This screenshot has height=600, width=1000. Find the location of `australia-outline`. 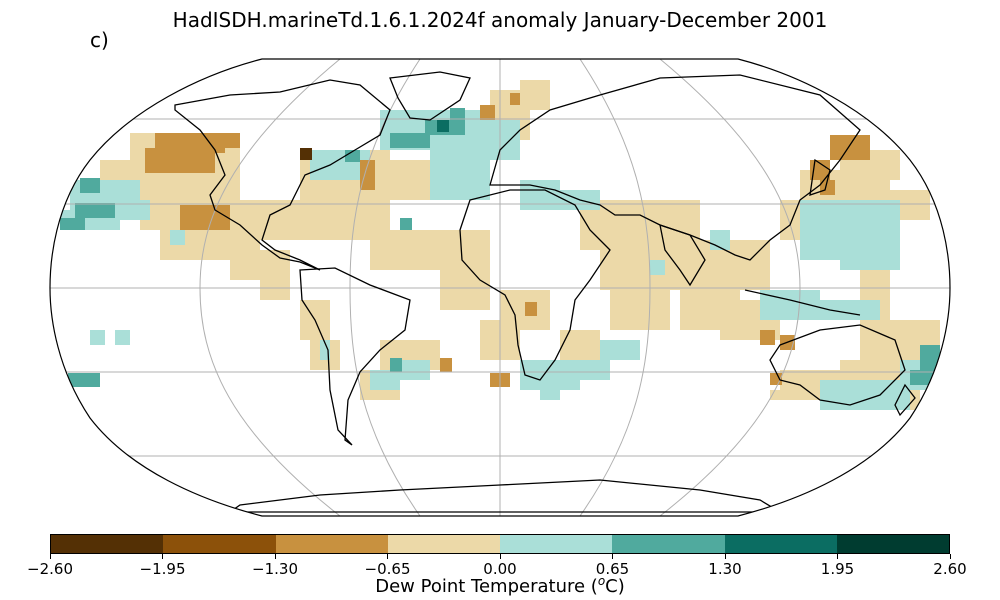

australia-outline is located at coordinates (837, 365).